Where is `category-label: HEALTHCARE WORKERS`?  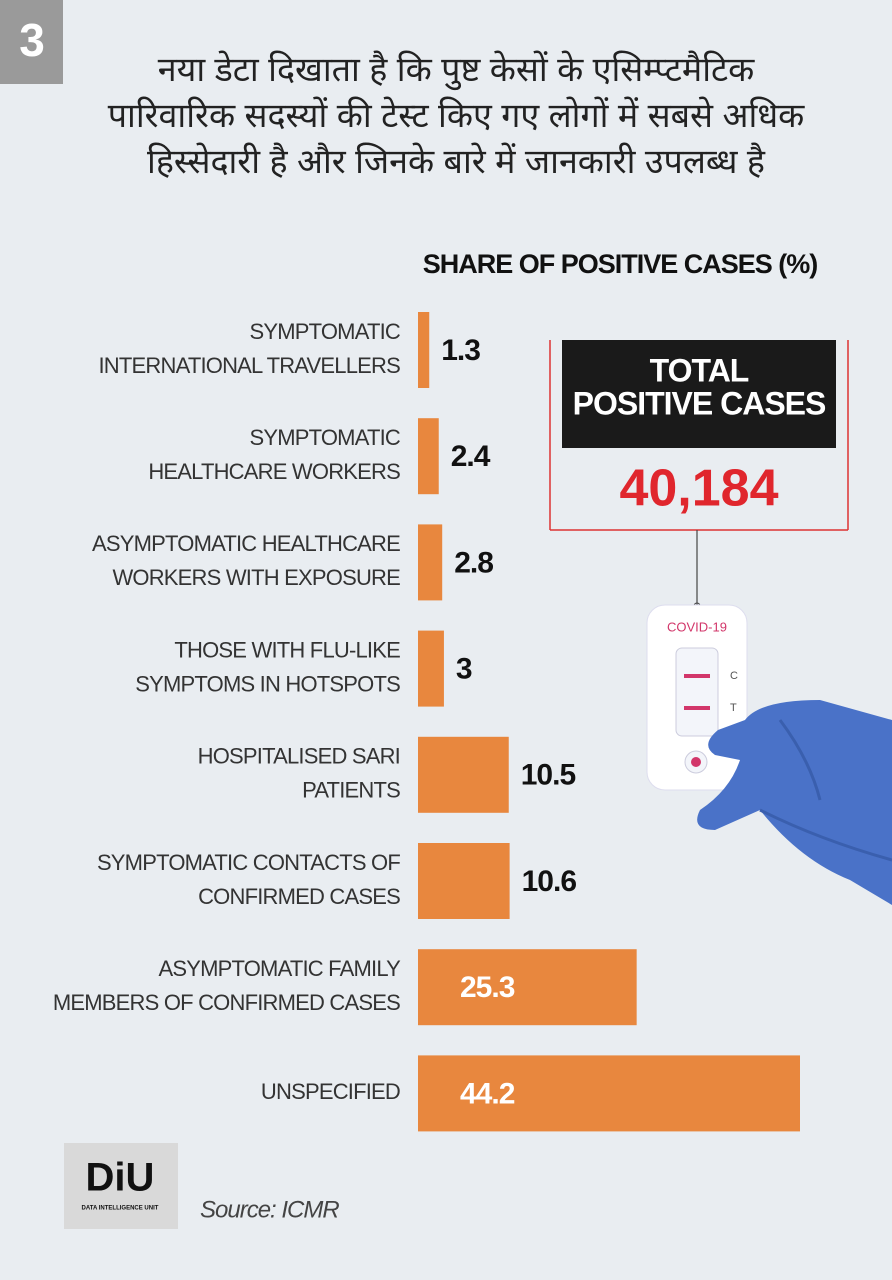
category-label: HEALTHCARE WORKERS is located at coordinates (274, 471).